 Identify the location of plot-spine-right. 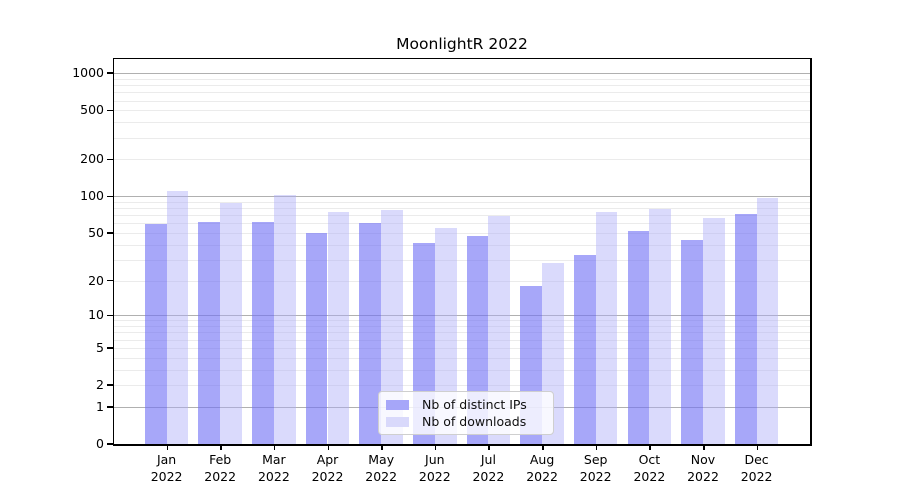
(811, 251).